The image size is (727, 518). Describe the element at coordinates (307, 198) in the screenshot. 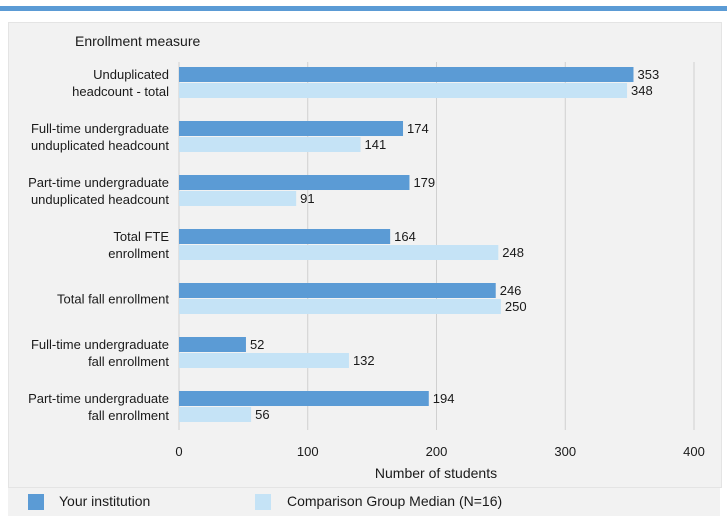

I see `data-label: 91` at that location.